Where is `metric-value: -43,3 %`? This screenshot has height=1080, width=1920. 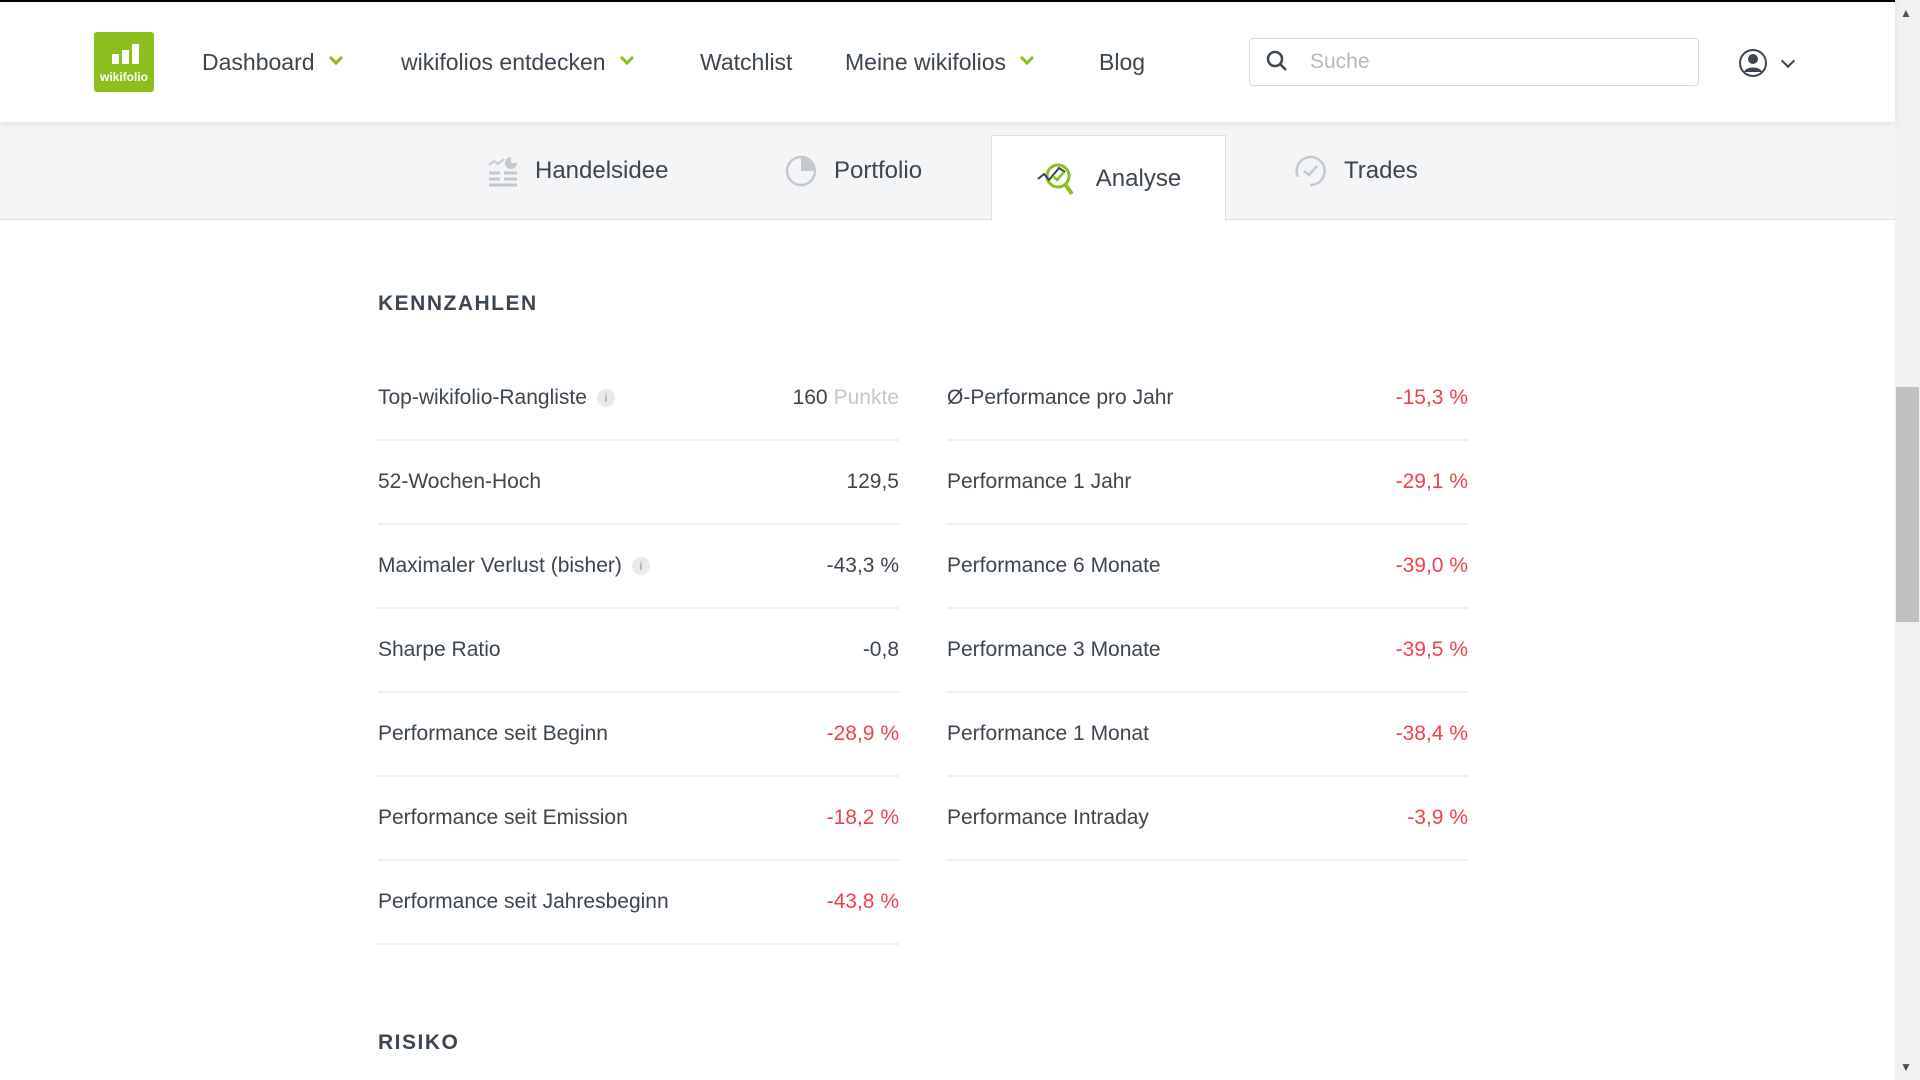 metric-value: -43,3 % is located at coordinates (862, 565).